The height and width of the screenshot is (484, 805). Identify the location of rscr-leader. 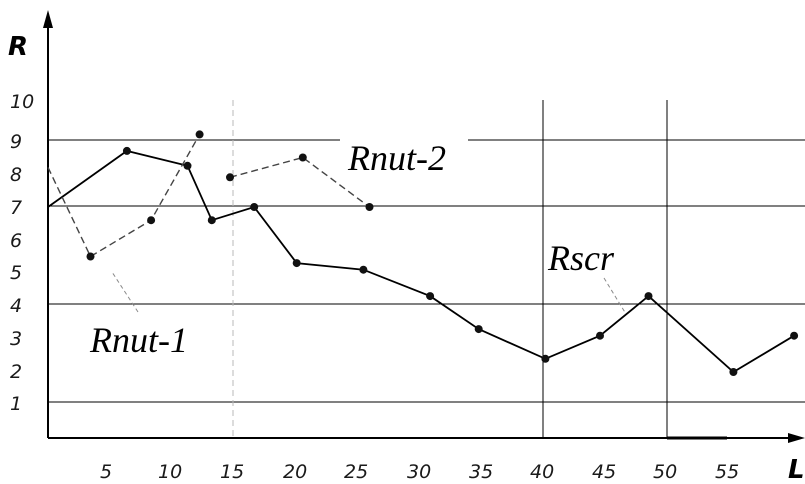
(615, 296).